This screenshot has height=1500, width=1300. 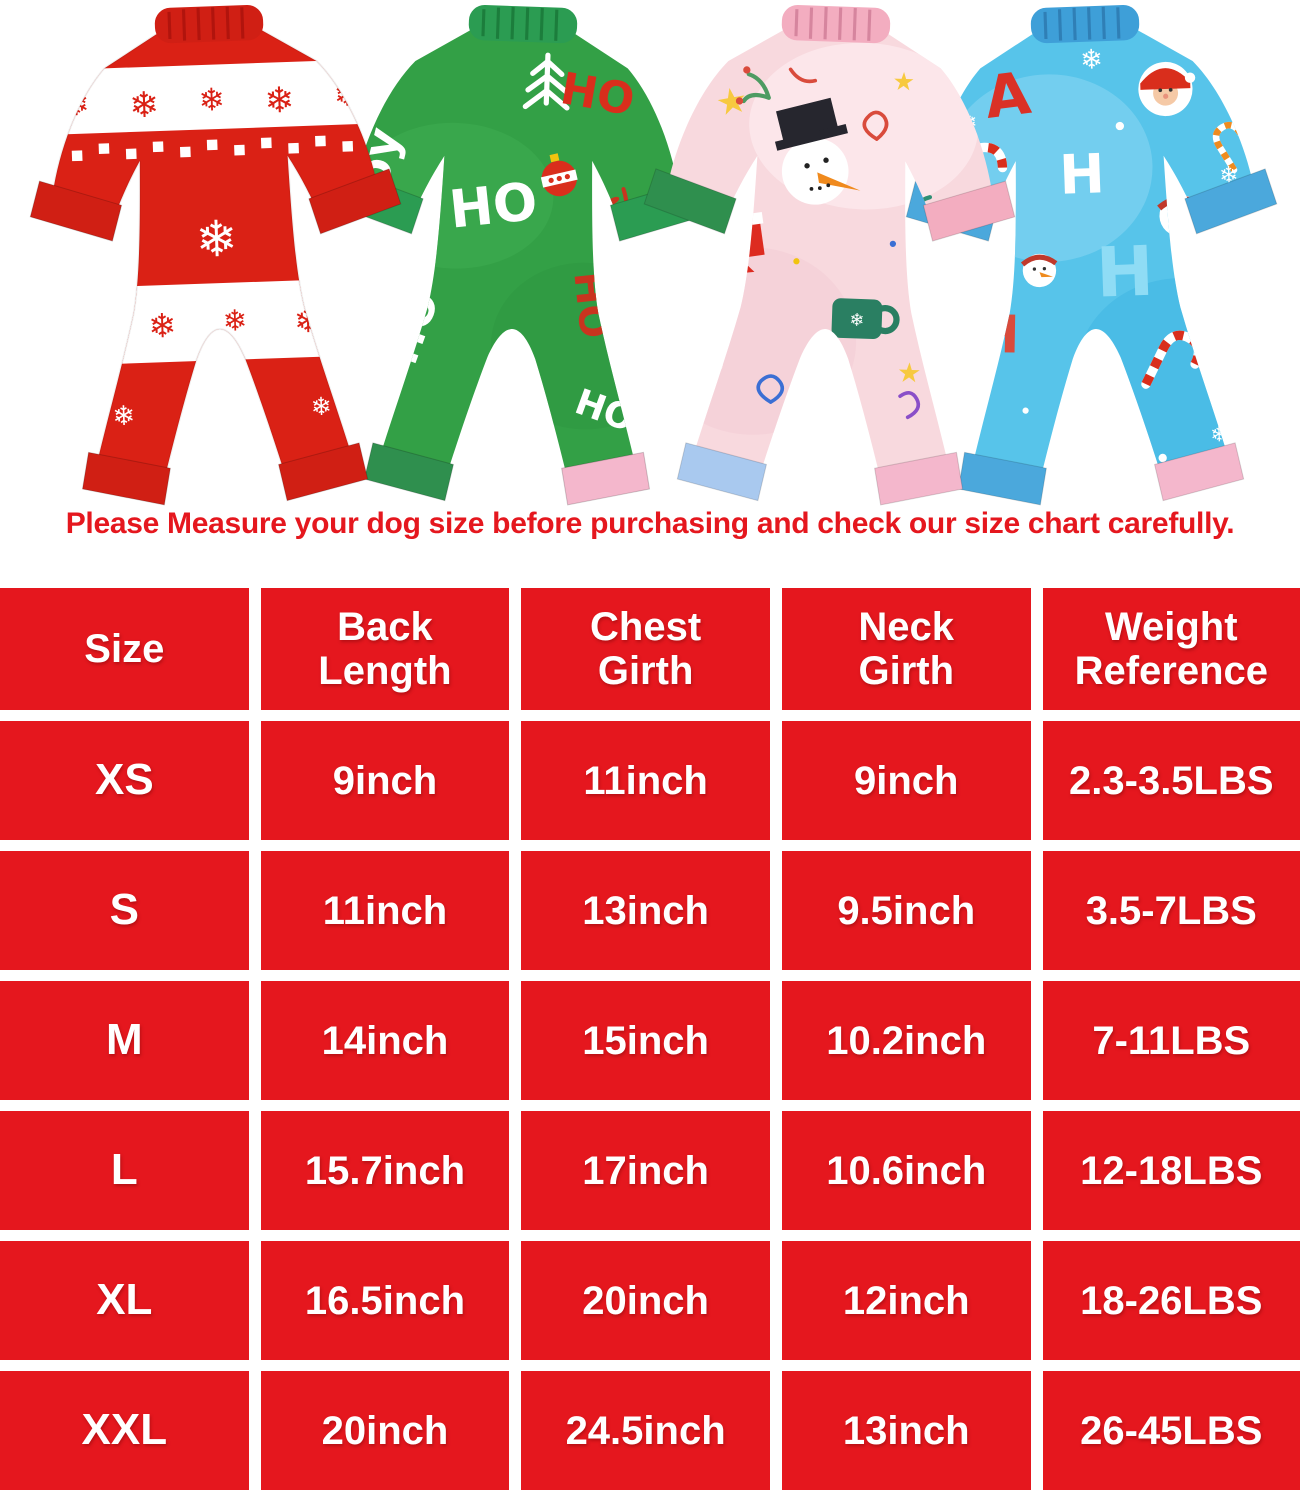 I want to click on size-chart-cell: 10.6inch, so click(x=906, y=1170).